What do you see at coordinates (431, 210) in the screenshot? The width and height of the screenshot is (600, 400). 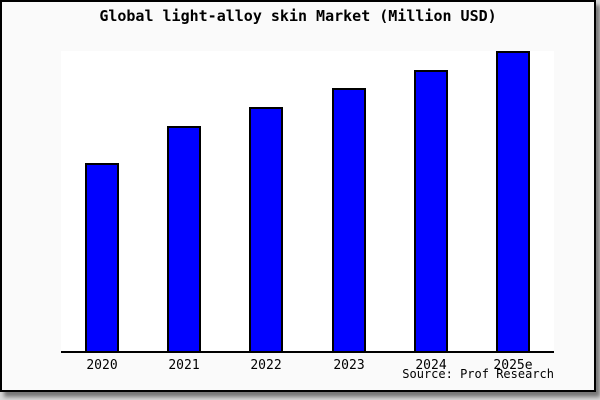 I see `bar-2024` at bounding box center [431, 210].